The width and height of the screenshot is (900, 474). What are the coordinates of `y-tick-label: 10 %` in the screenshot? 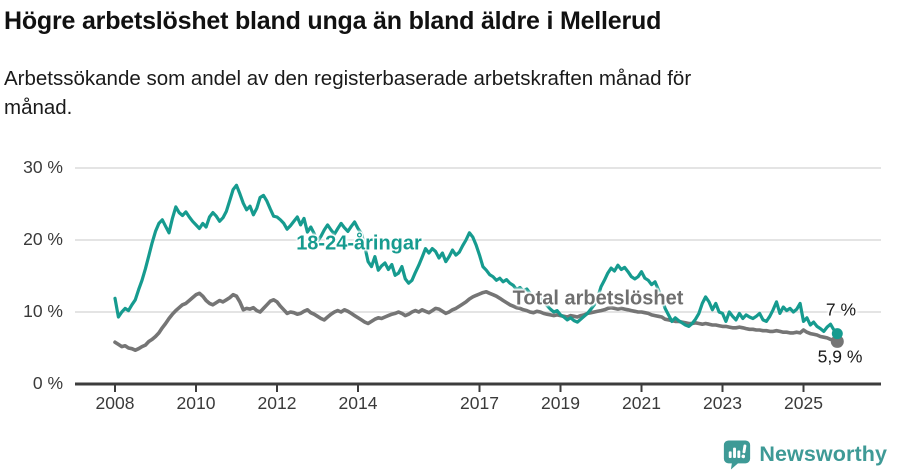 It's located at (43, 311).